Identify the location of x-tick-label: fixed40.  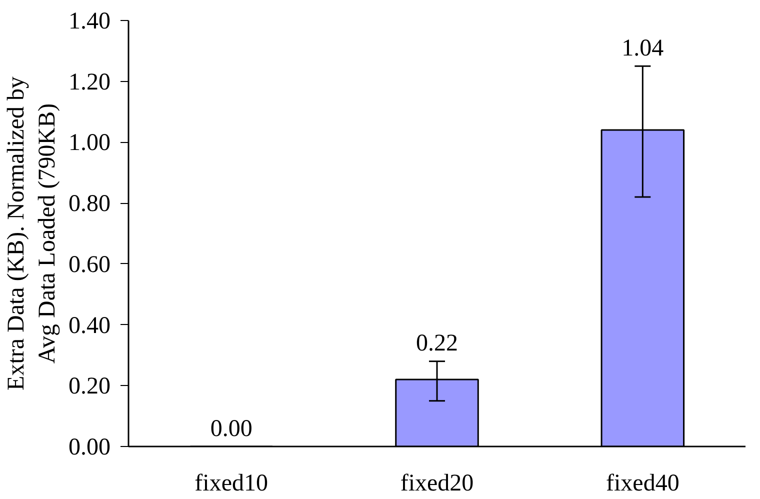
(643, 483).